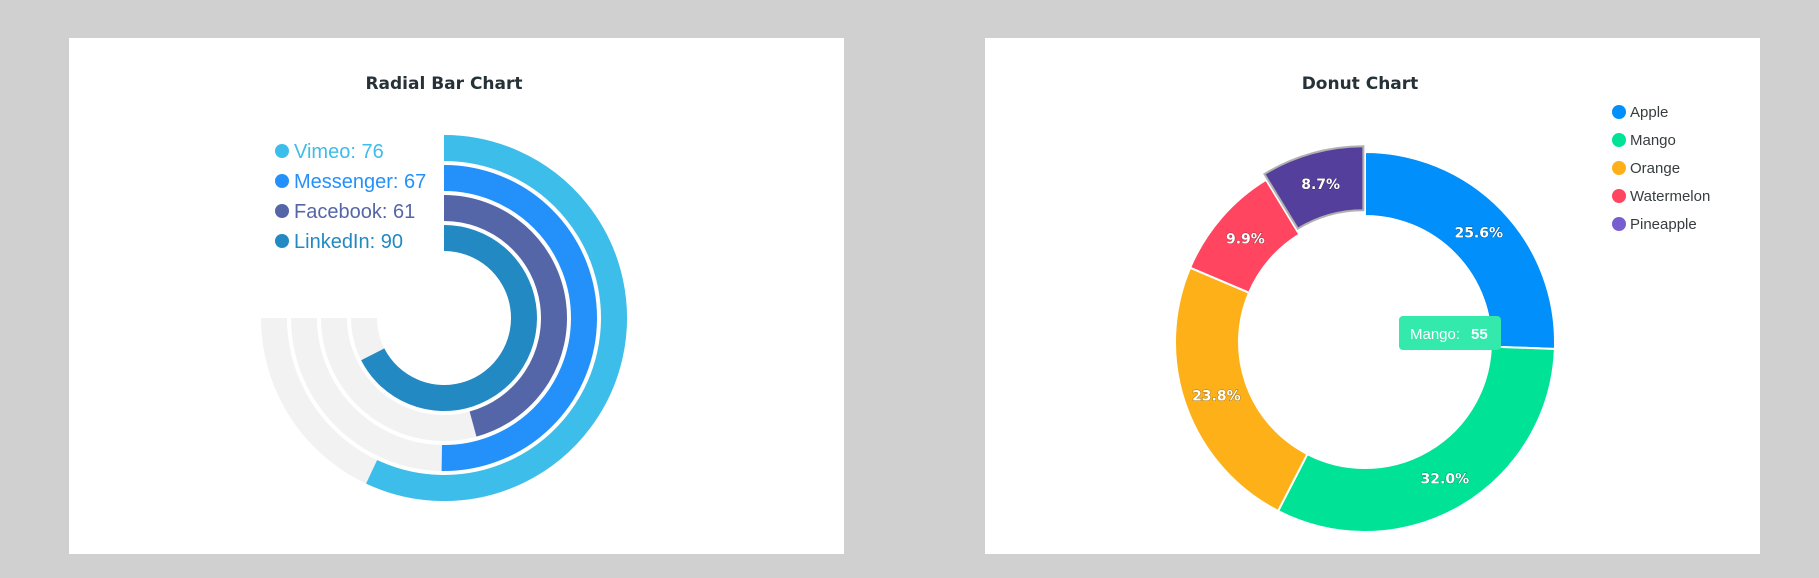  What do you see at coordinates (1460, 250) in the screenshot?
I see `donut-slice-apple` at bounding box center [1460, 250].